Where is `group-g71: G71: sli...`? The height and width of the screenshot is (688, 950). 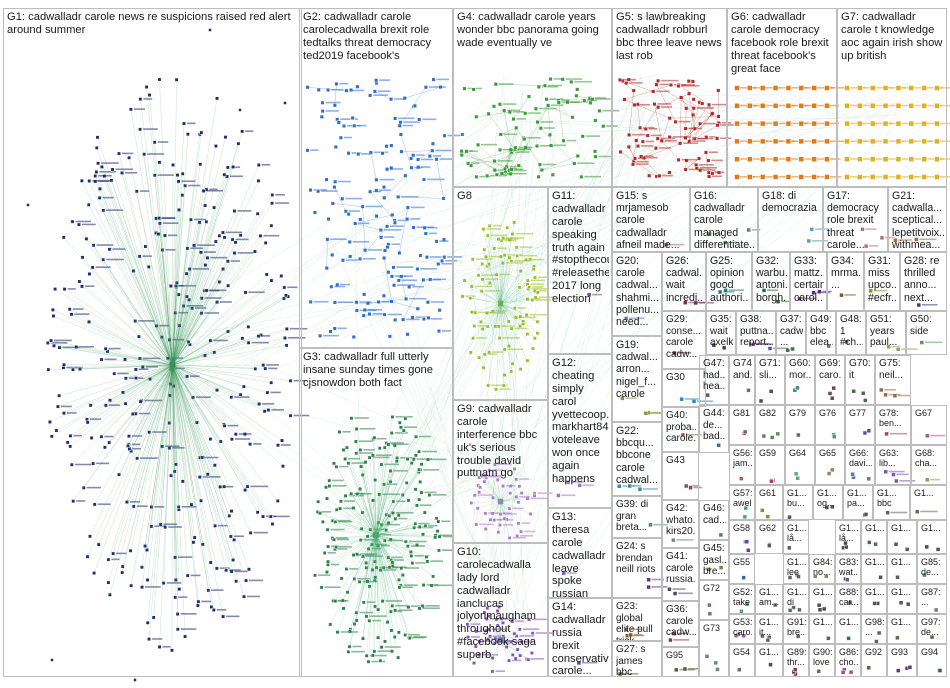 group-g71: G71: sli... is located at coordinates (770, 380).